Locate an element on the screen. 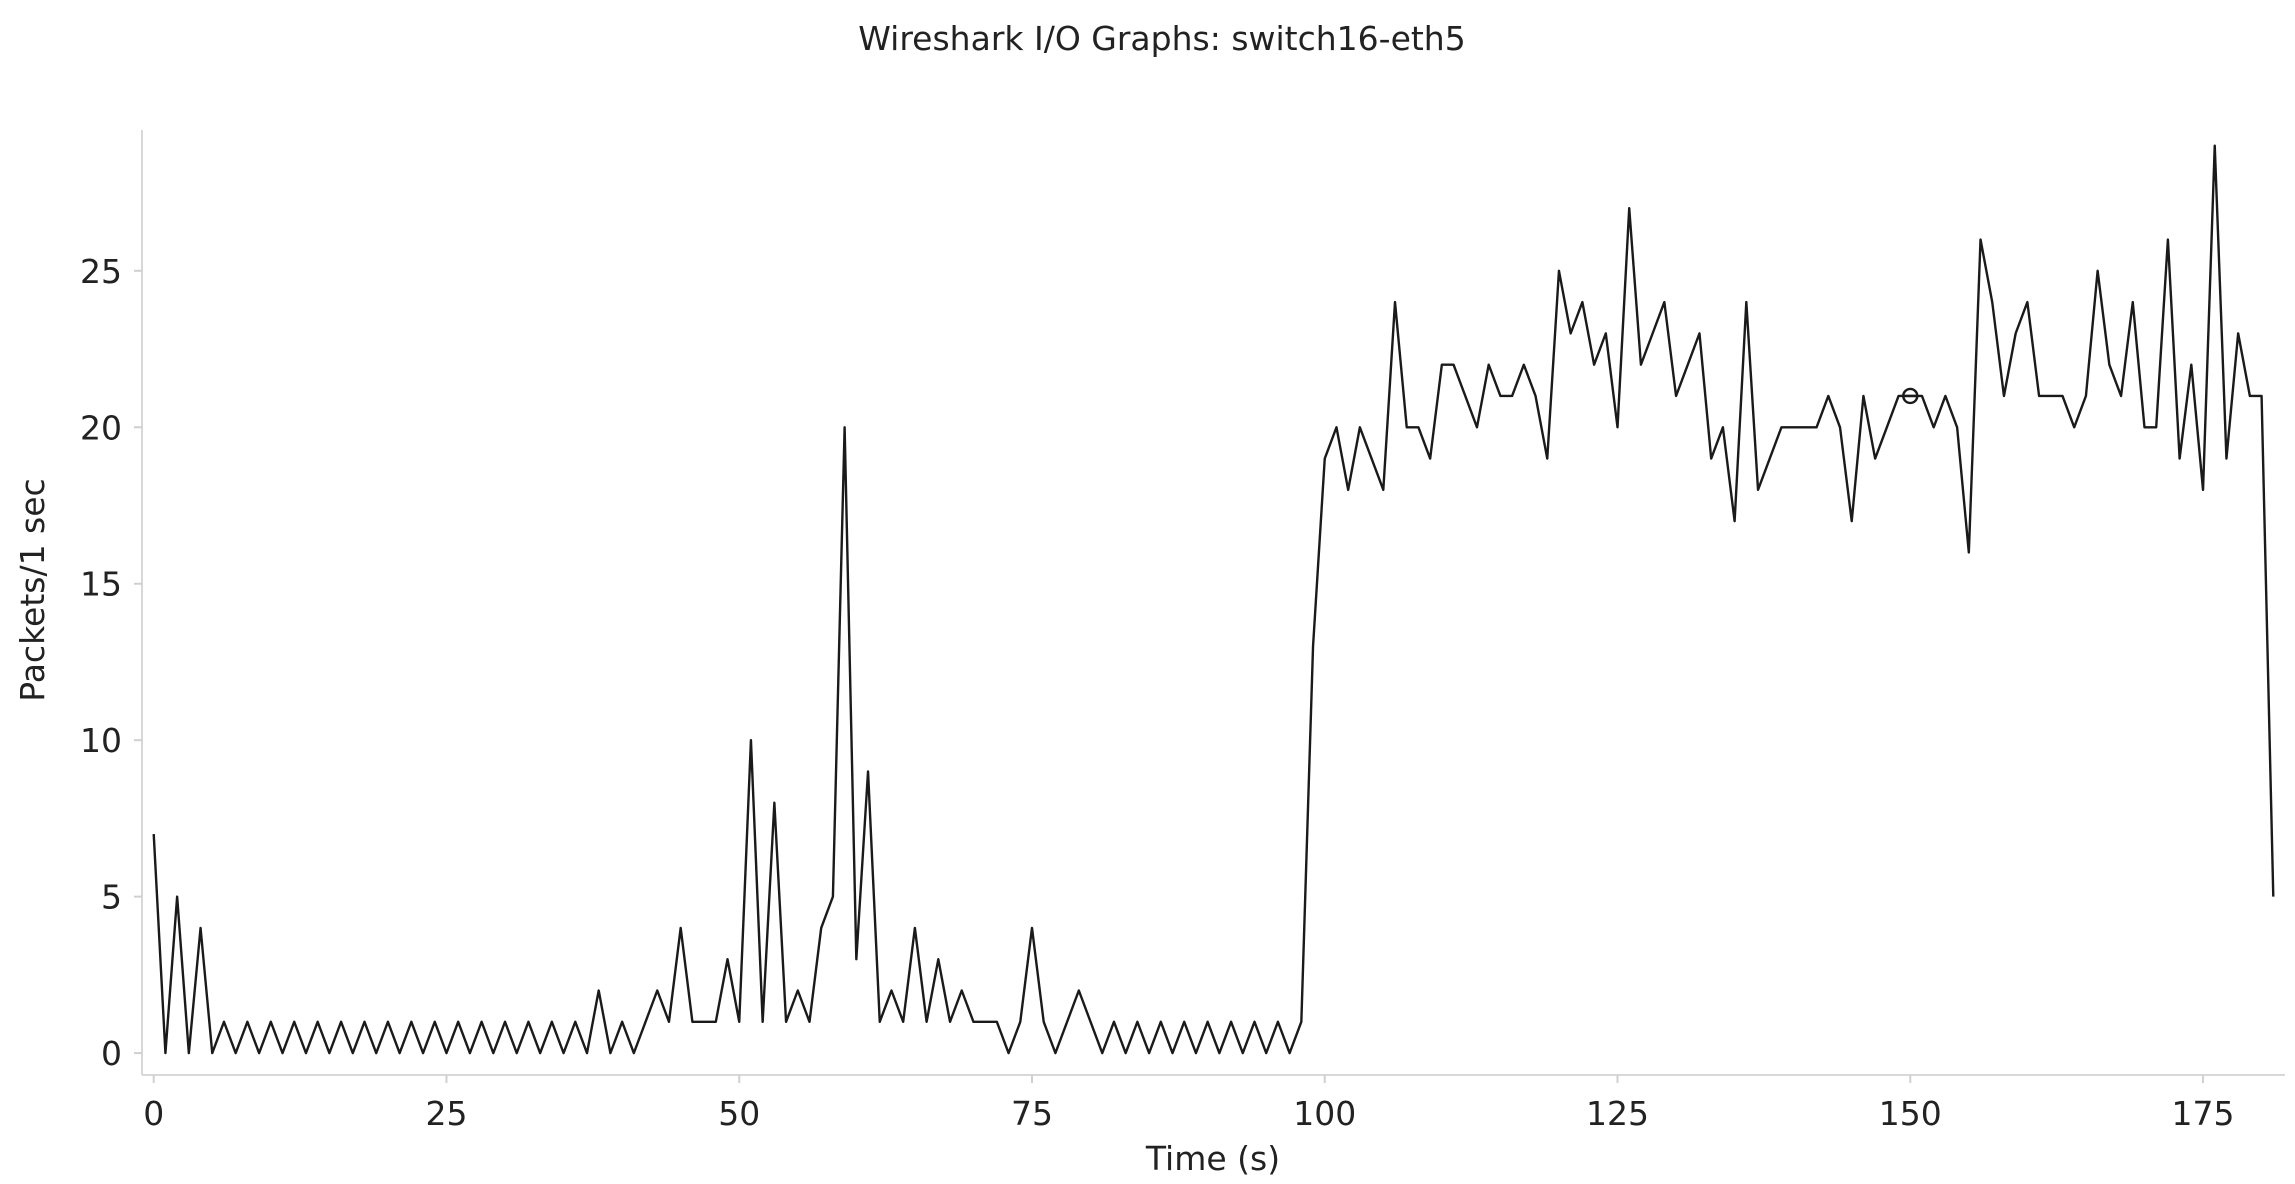 The image size is (2295, 1184). y-tick-label: 15 is located at coordinates (101, 584).